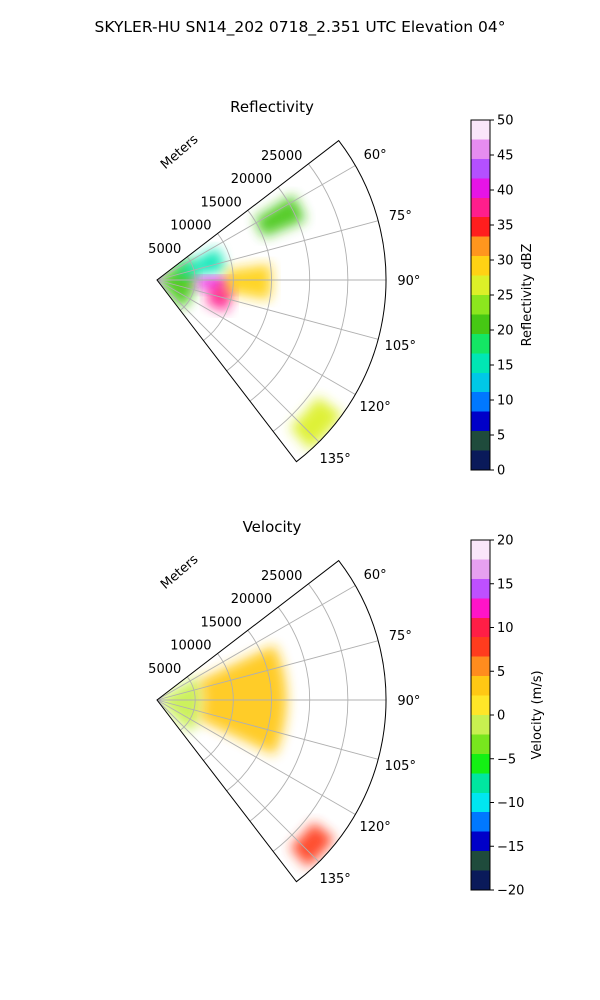 The image size is (600, 1000). Describe the element at coordinates (505, 261) in the screenshot. I see `colorbar-tick-label: 30` at that location.